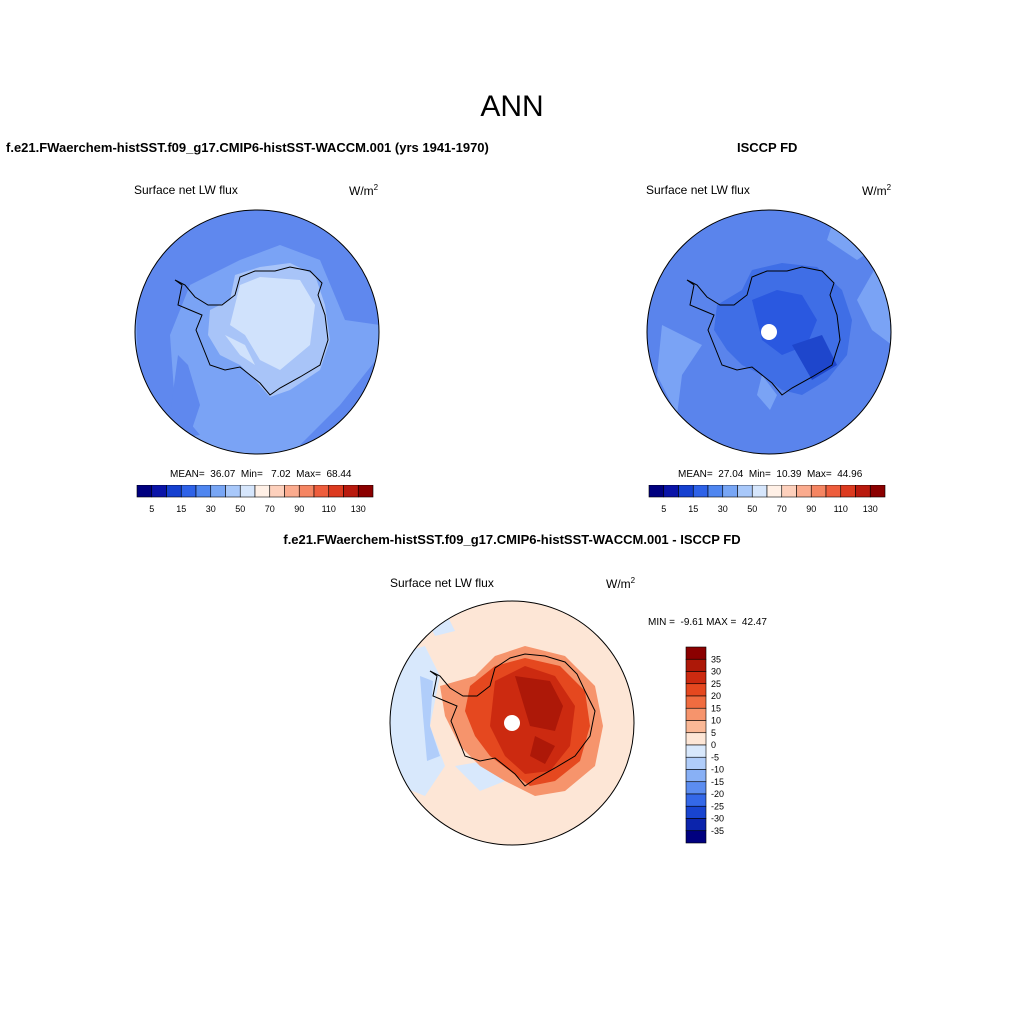 The height and width of the screenshot is (1024, 1024). Describe the element at coordinates (364, 190) in the screenshot. I see `model-units-label: W/m2` at that location.